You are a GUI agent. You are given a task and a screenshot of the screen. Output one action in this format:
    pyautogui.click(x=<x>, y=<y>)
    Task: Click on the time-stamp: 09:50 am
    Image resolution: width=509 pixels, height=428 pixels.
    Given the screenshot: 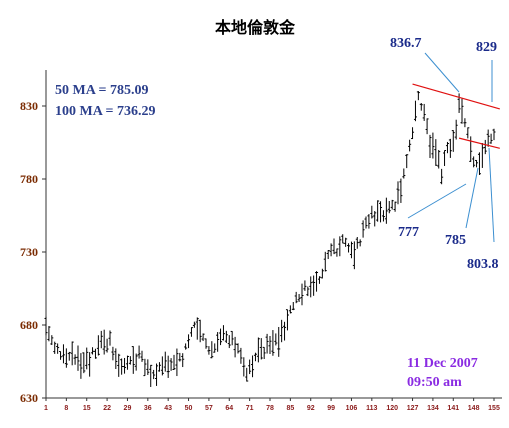 What is the action you would take?
    pyautogui.click(x=434, y=382)
    